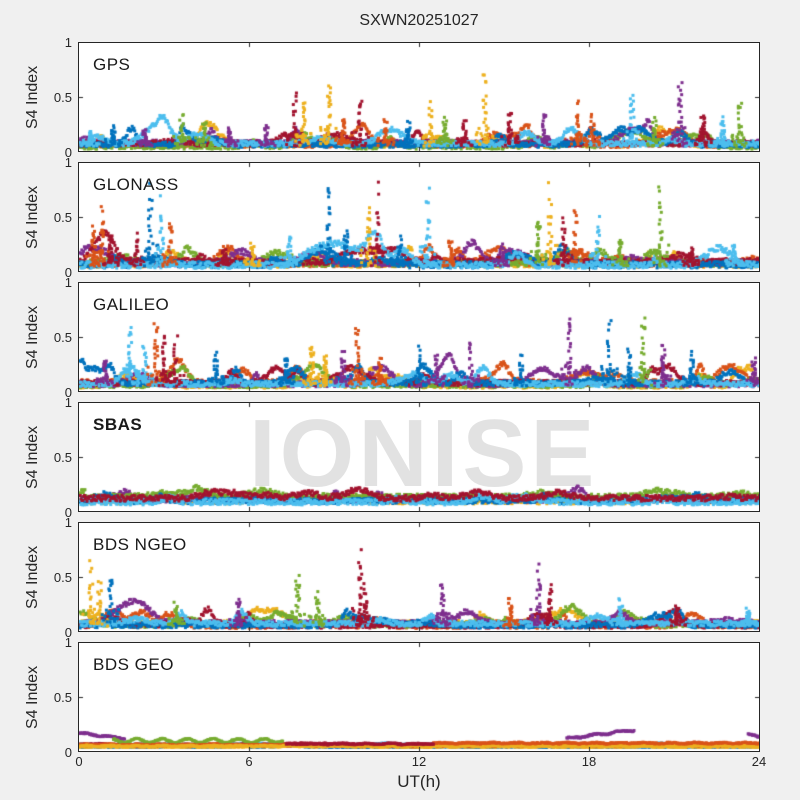  I want to click on x-tick-label-24: 24, so click(759, 761).